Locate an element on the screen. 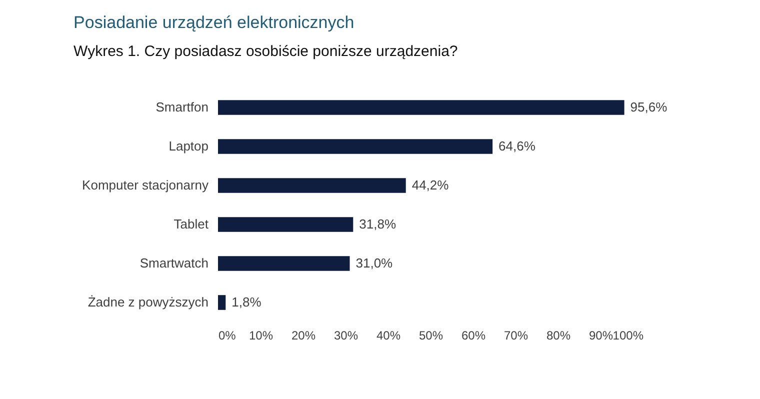  y-tick-label: Laptop is located at coordinates (188, 146).